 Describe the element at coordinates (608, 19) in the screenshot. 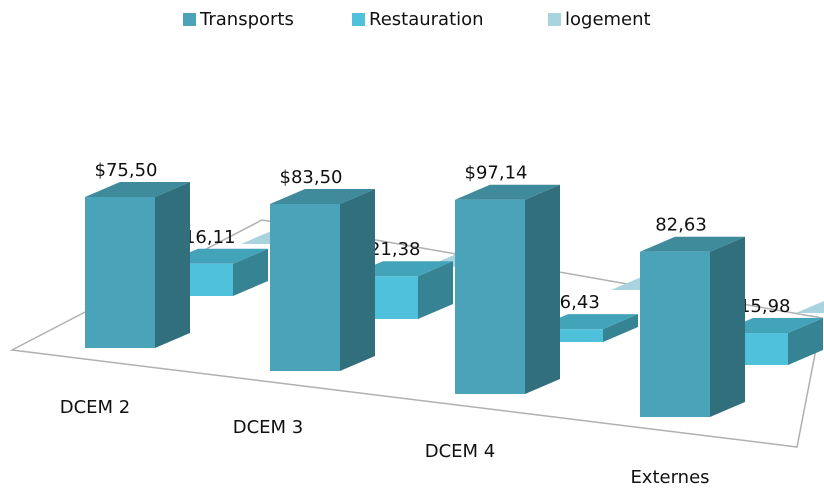

I see `legend-label: logement` at that location.